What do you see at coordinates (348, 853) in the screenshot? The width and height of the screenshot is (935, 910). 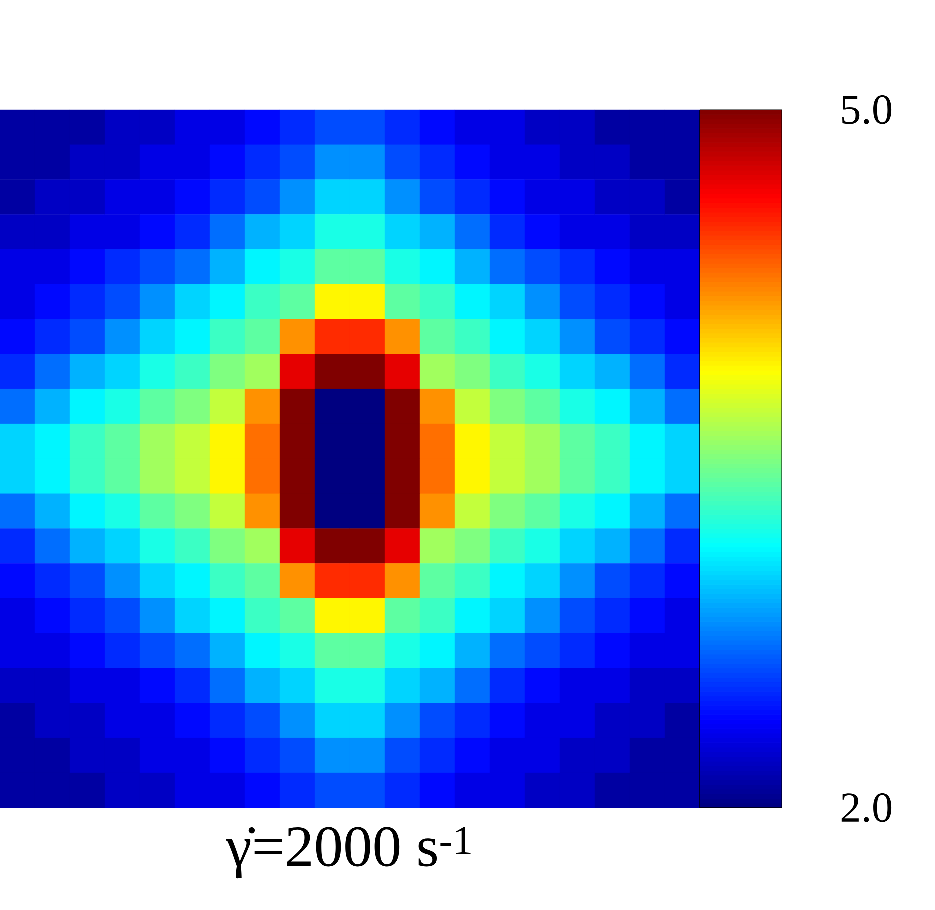 I see `x-axis-title: γ̇=2000 s$^{-1}$` at bounding box center [348, 853].